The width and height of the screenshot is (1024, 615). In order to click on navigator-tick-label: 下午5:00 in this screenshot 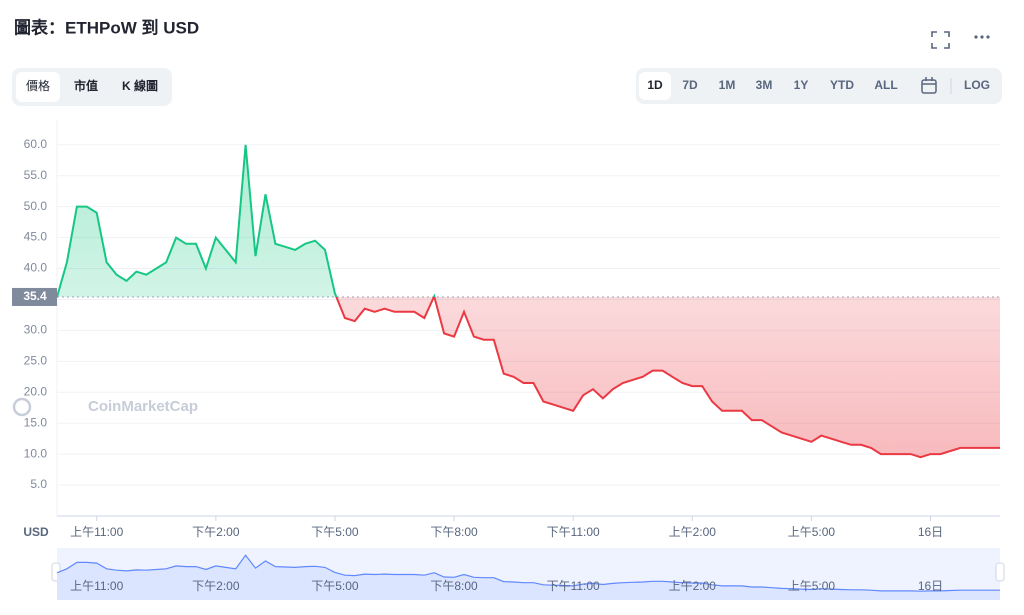, I will do `click(335, 586)`.